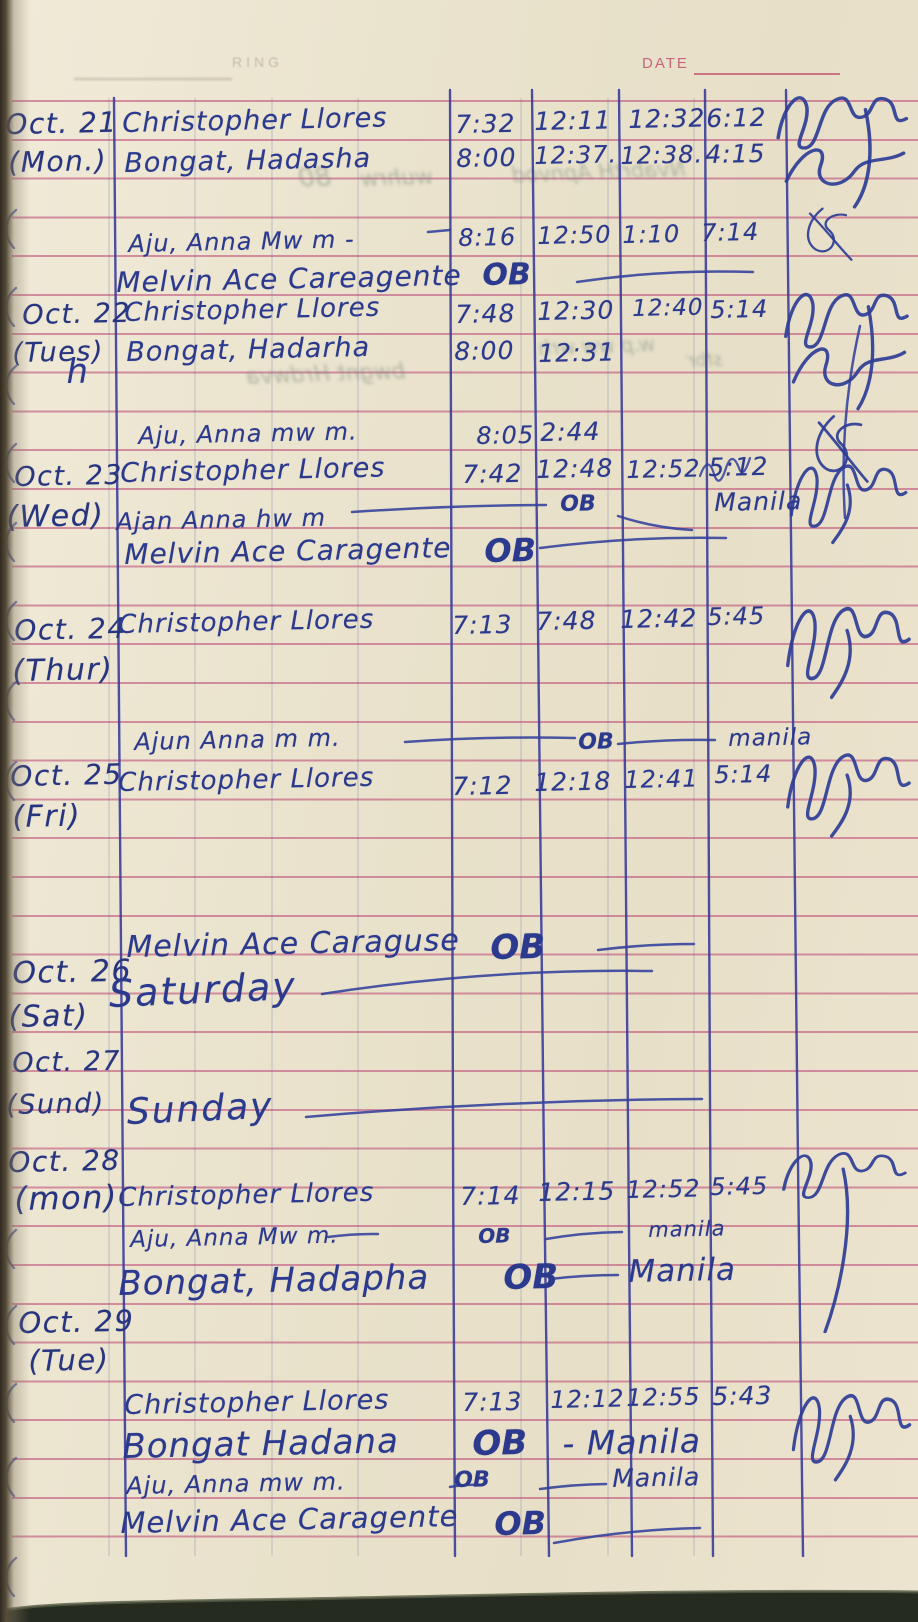 Image resolution: width=918 pixels, height=1622 pixels. What do you see at coordinates (459, 1601) in the screenshot?
I see `page-bottom-edge` at bounding box center [459, 1601].